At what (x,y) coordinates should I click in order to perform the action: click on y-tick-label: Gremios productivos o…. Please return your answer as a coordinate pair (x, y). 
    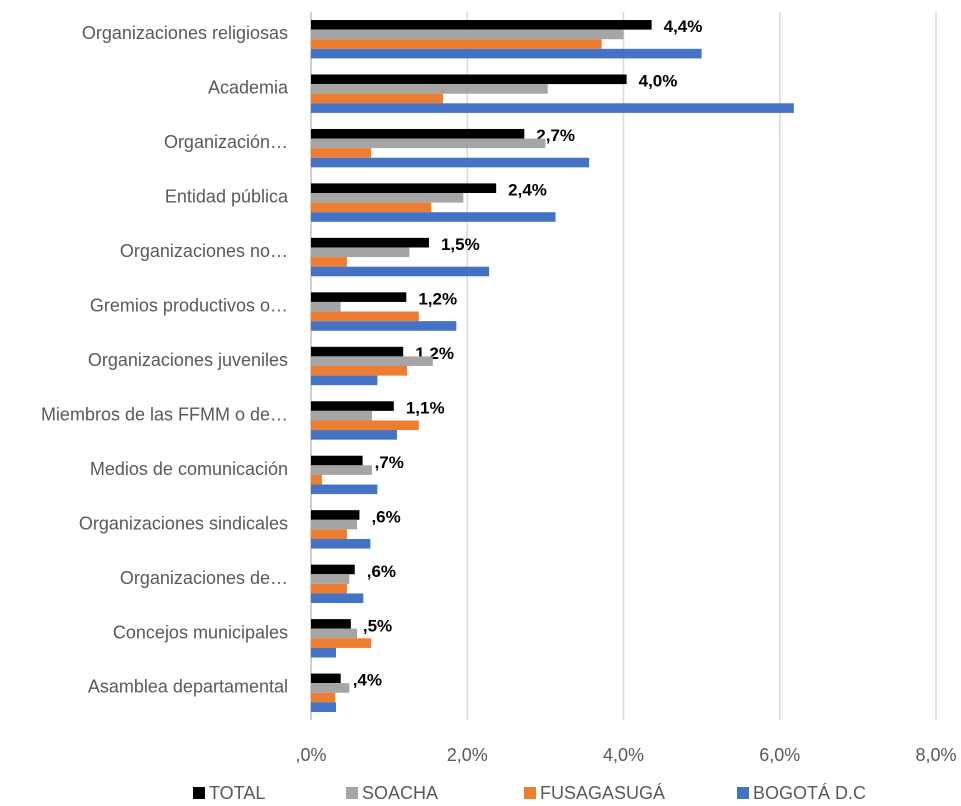
    Looking at the image, I should click on (189, 305).